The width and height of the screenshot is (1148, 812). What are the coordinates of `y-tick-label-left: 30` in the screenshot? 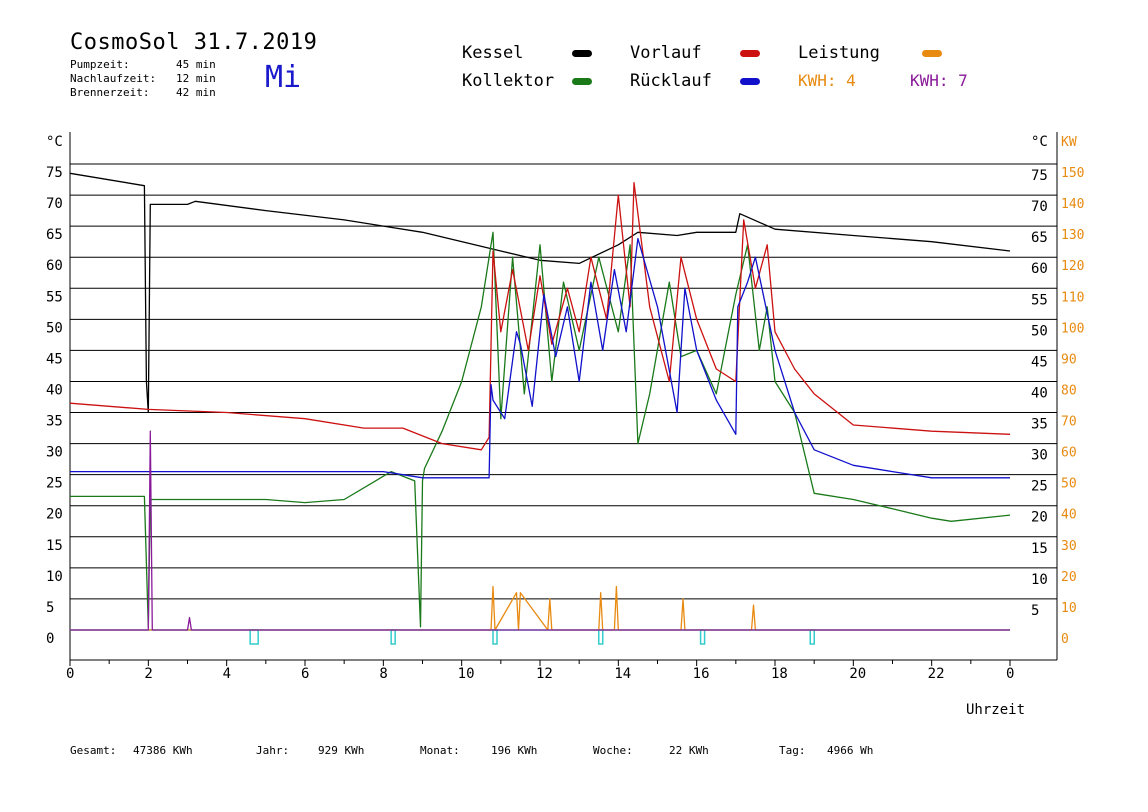 It's located at (54, 453).